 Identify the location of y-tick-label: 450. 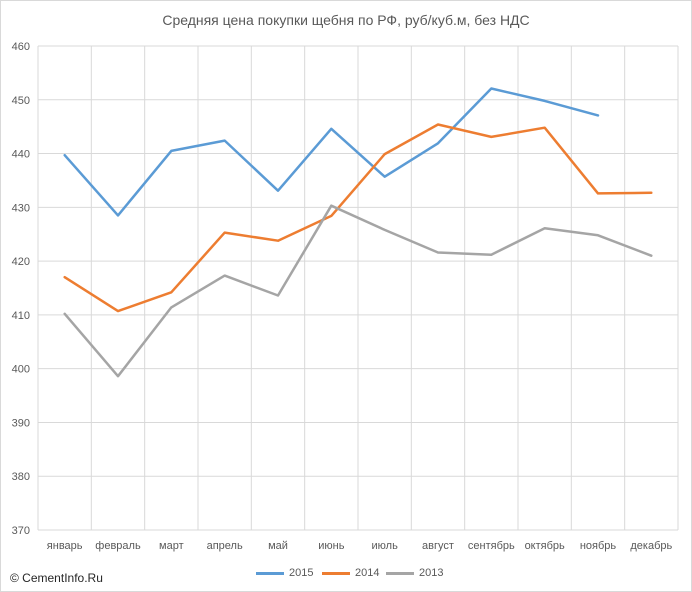
(21, 101).